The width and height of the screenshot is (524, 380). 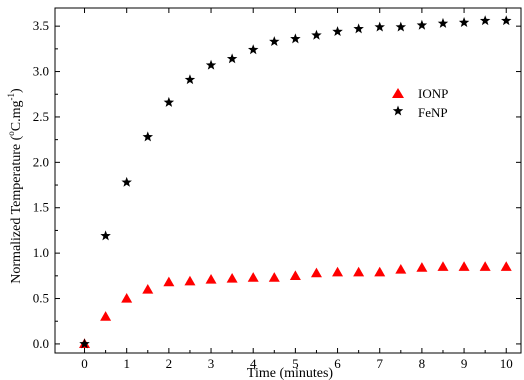 What do you see at coordinates (253, 363) in the screenshot?
I see `x-tick-label: 4` at bounding box center [253, 363].